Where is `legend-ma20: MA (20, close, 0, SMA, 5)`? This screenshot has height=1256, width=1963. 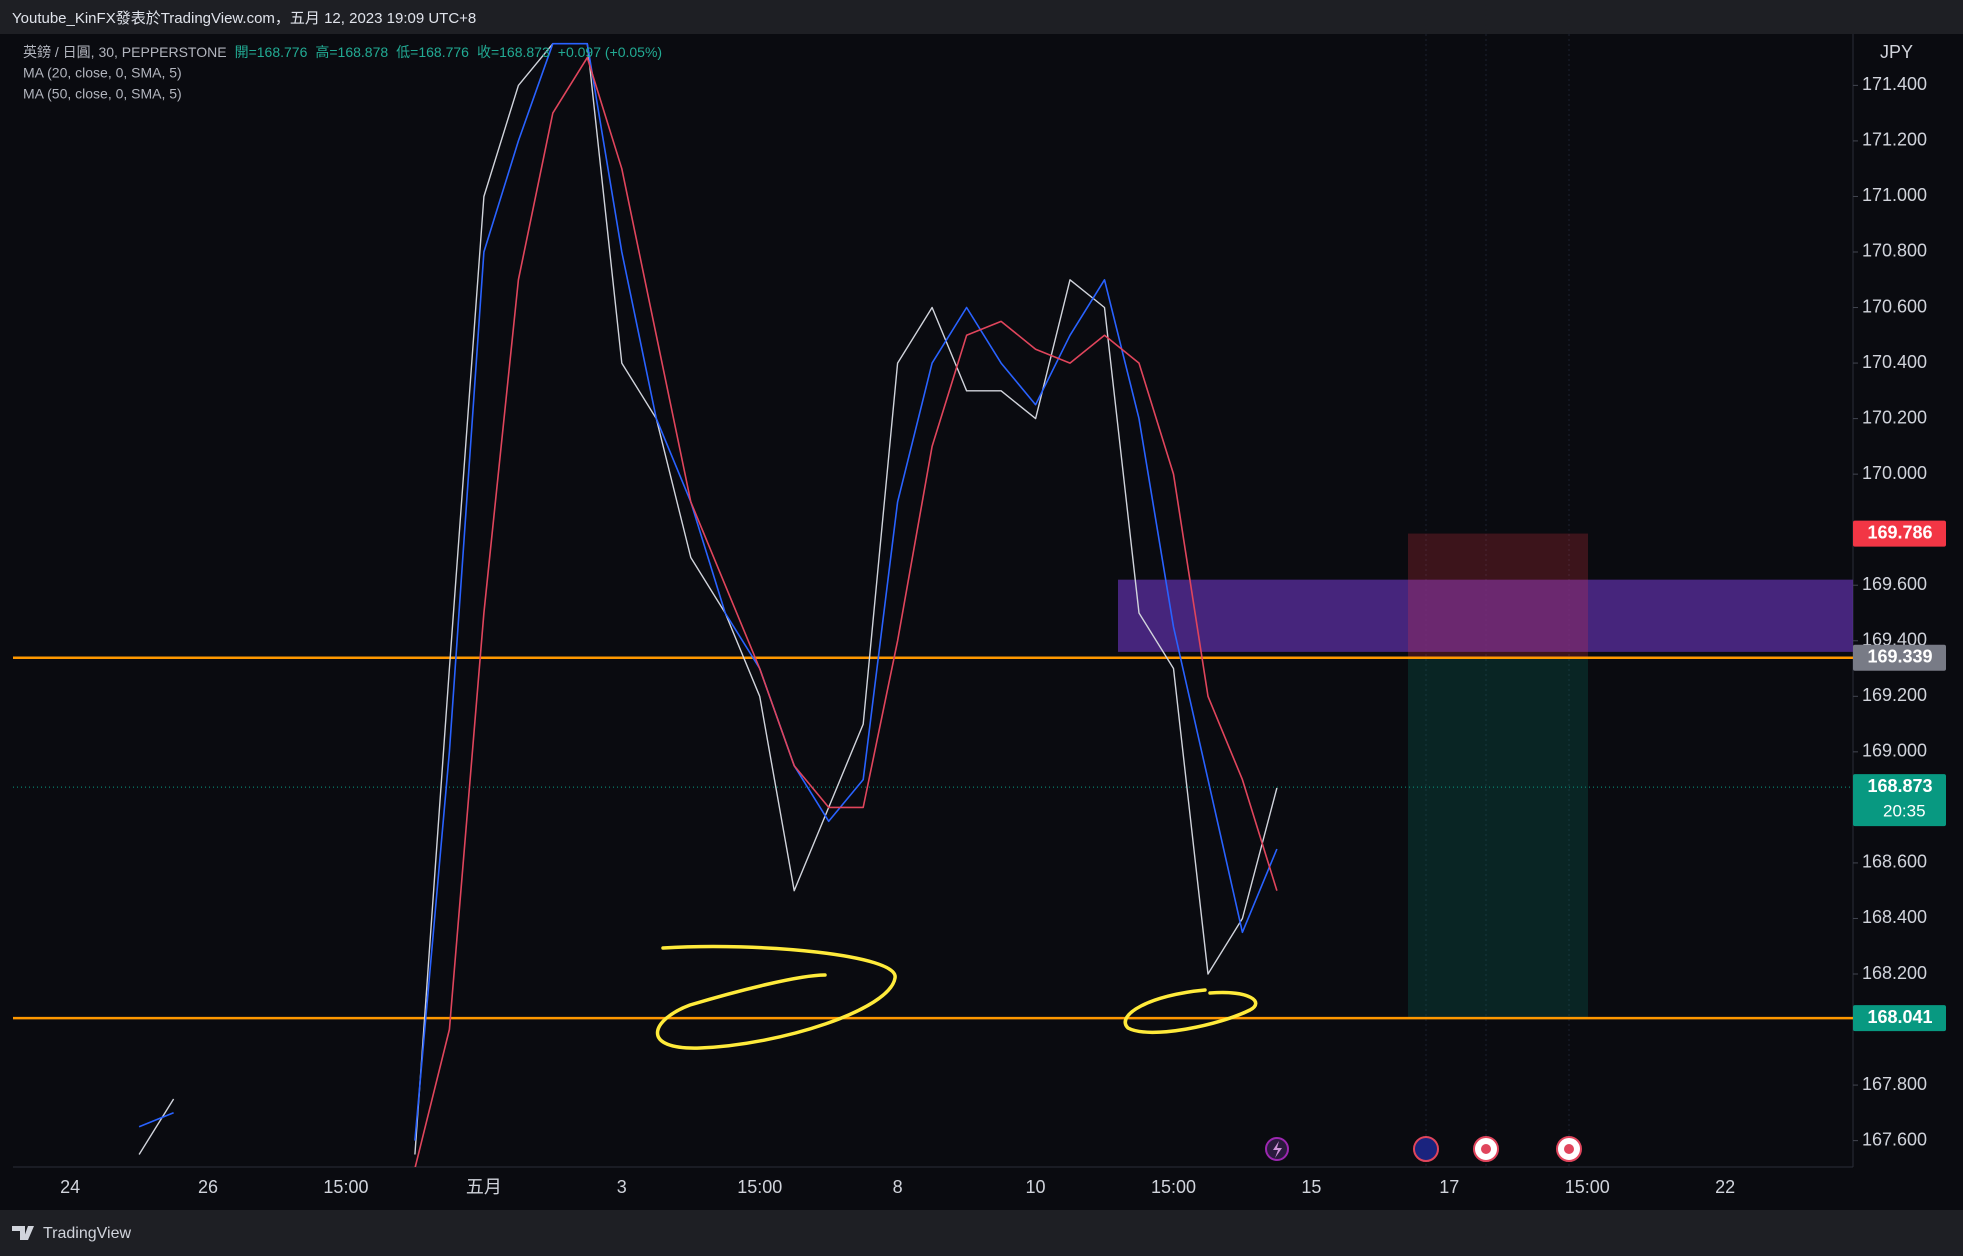 legend-ma20: MA (20, close, 0, SMA, 5) is located at coordinates (102, 73).